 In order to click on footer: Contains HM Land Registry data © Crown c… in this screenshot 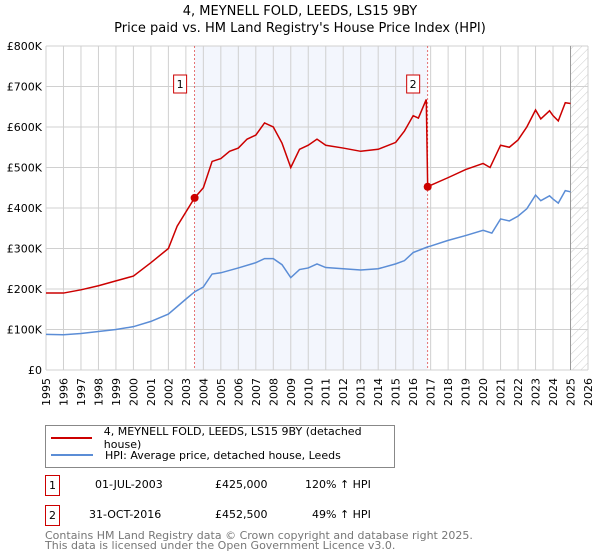, I will do `click(259, 540)`.